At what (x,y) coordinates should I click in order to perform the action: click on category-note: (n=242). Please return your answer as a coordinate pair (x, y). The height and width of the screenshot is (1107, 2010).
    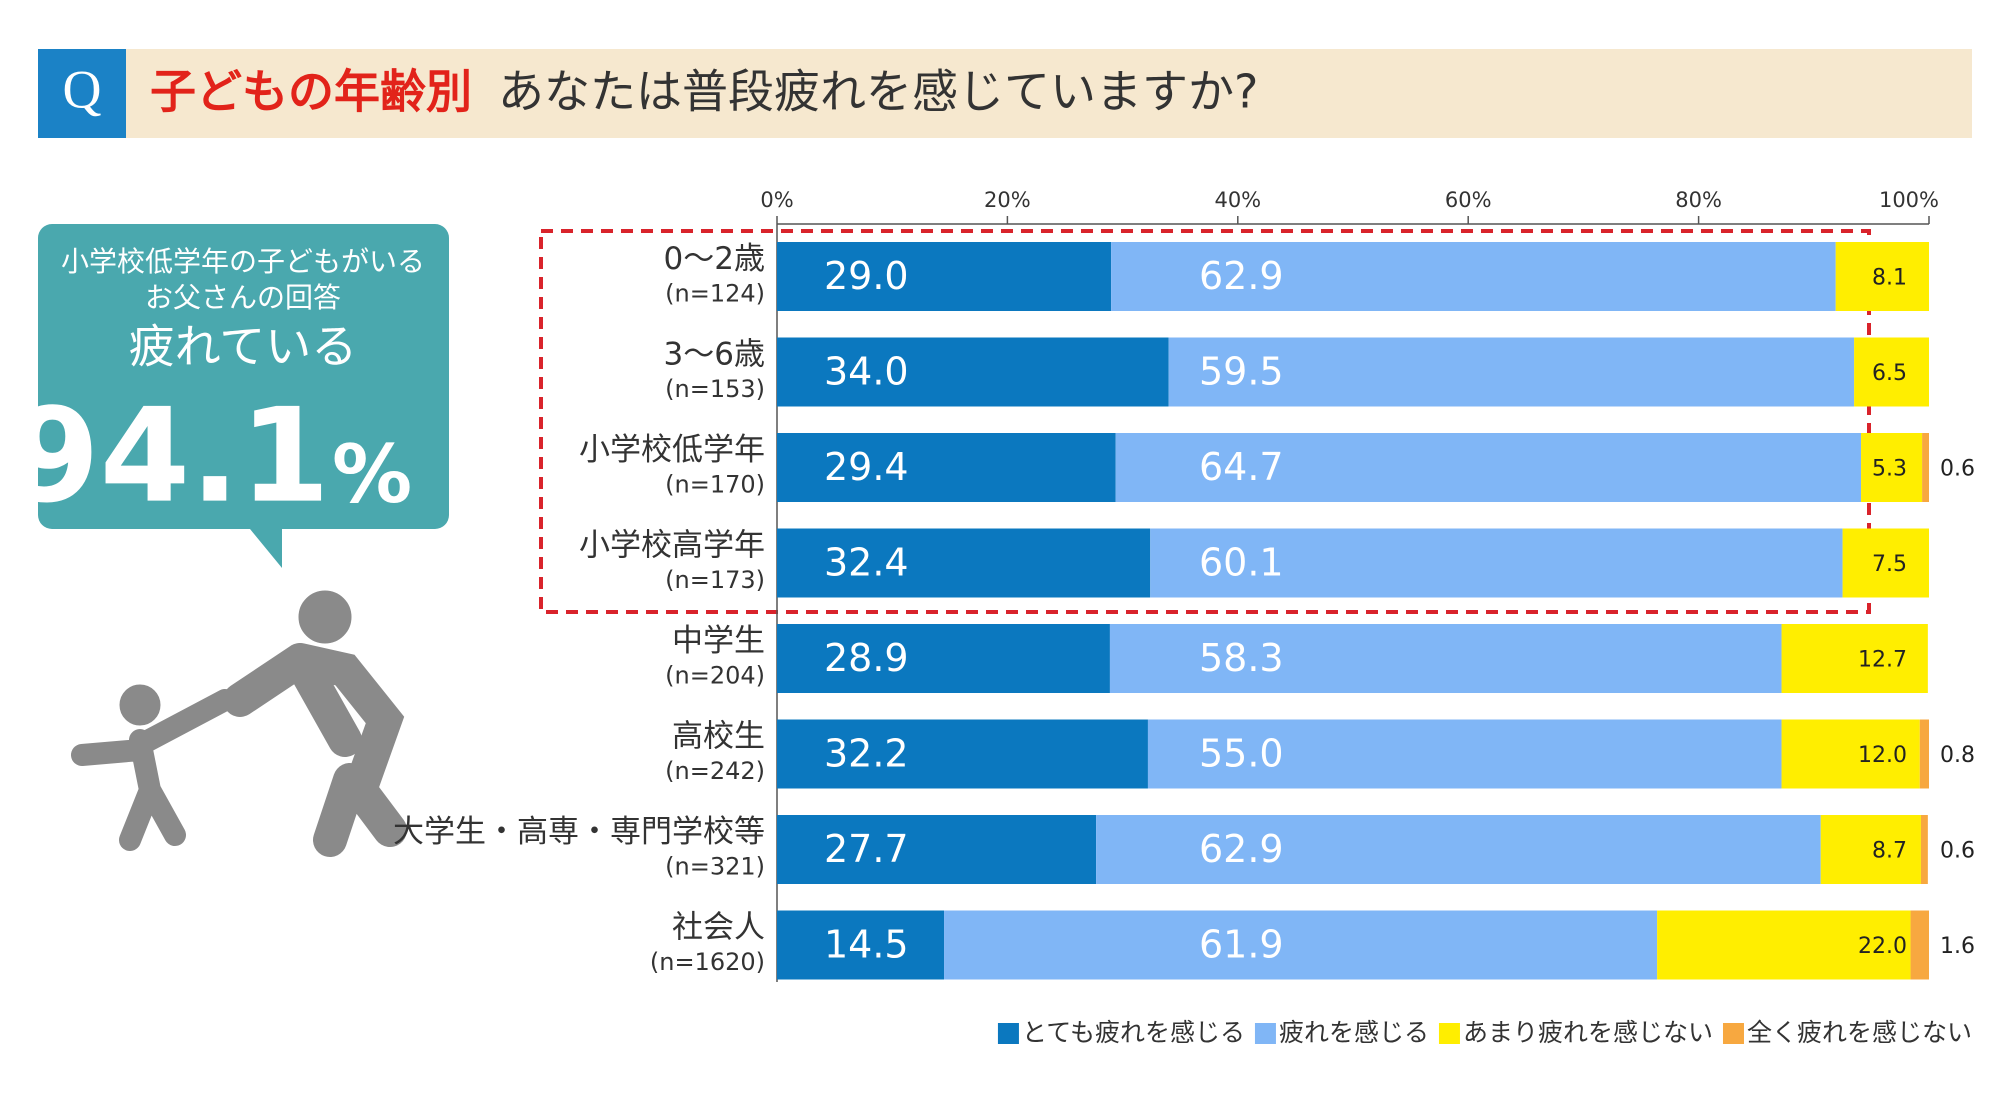
    Looking at the image, I should click on (715, 771).